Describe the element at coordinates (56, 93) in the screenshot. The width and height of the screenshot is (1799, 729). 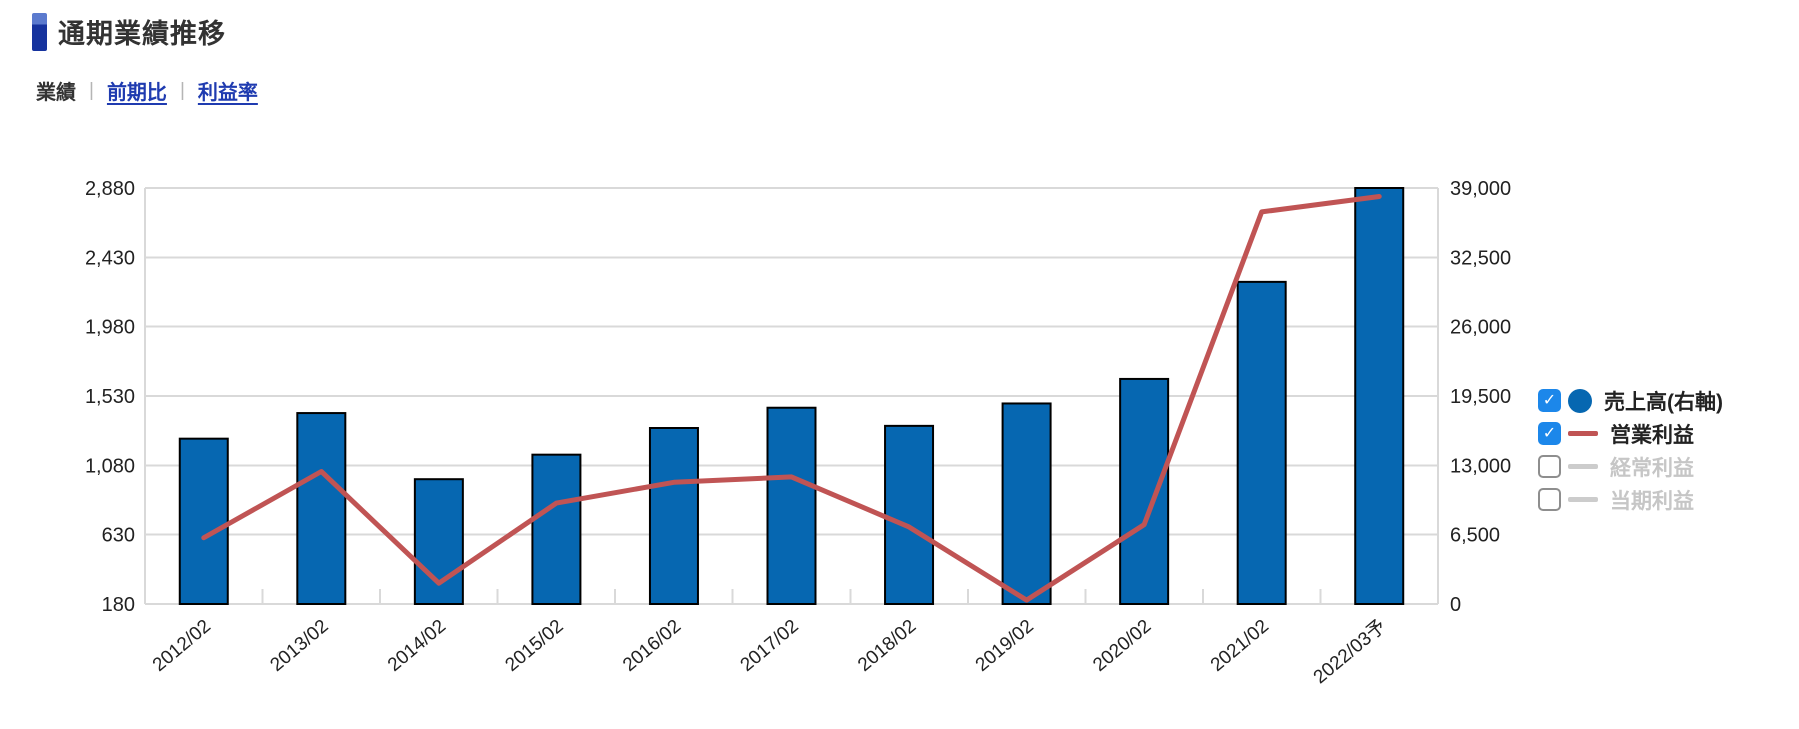
I see `tab-gyoseki: 業績` at that location.